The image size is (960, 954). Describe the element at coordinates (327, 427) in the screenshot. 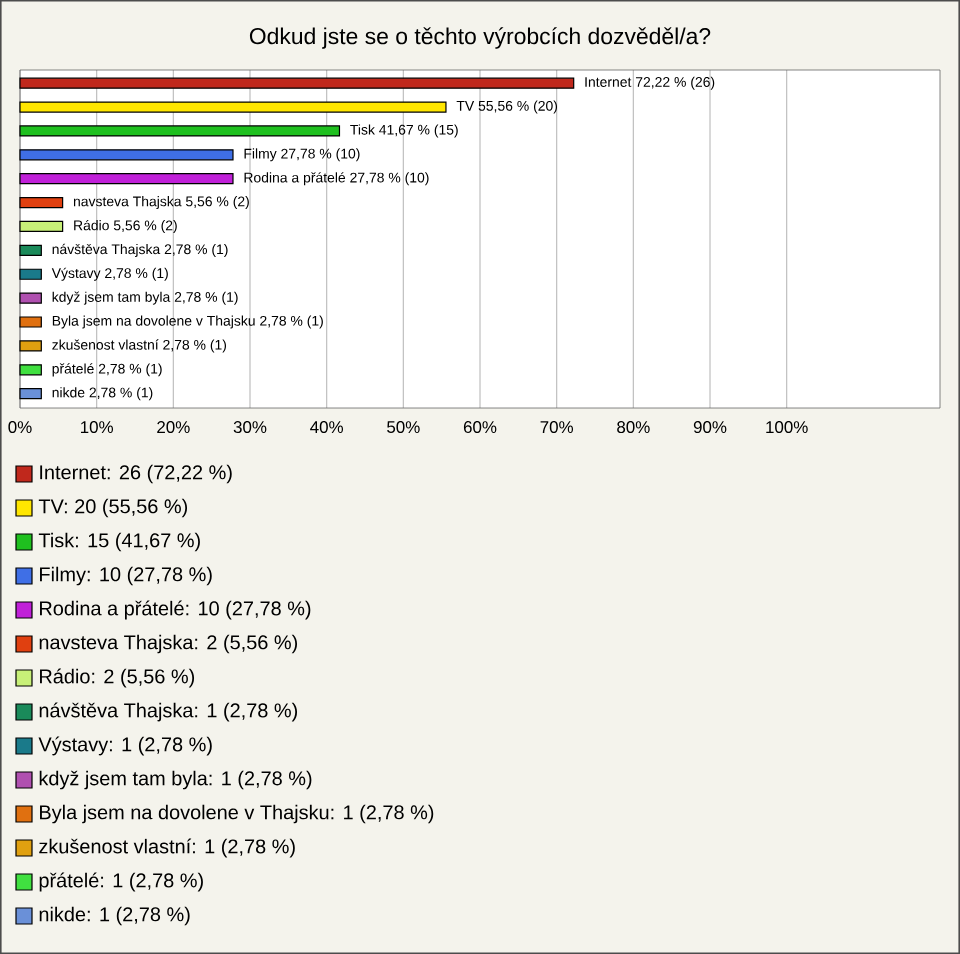

I see `x-tick-label: 40%` at that location.